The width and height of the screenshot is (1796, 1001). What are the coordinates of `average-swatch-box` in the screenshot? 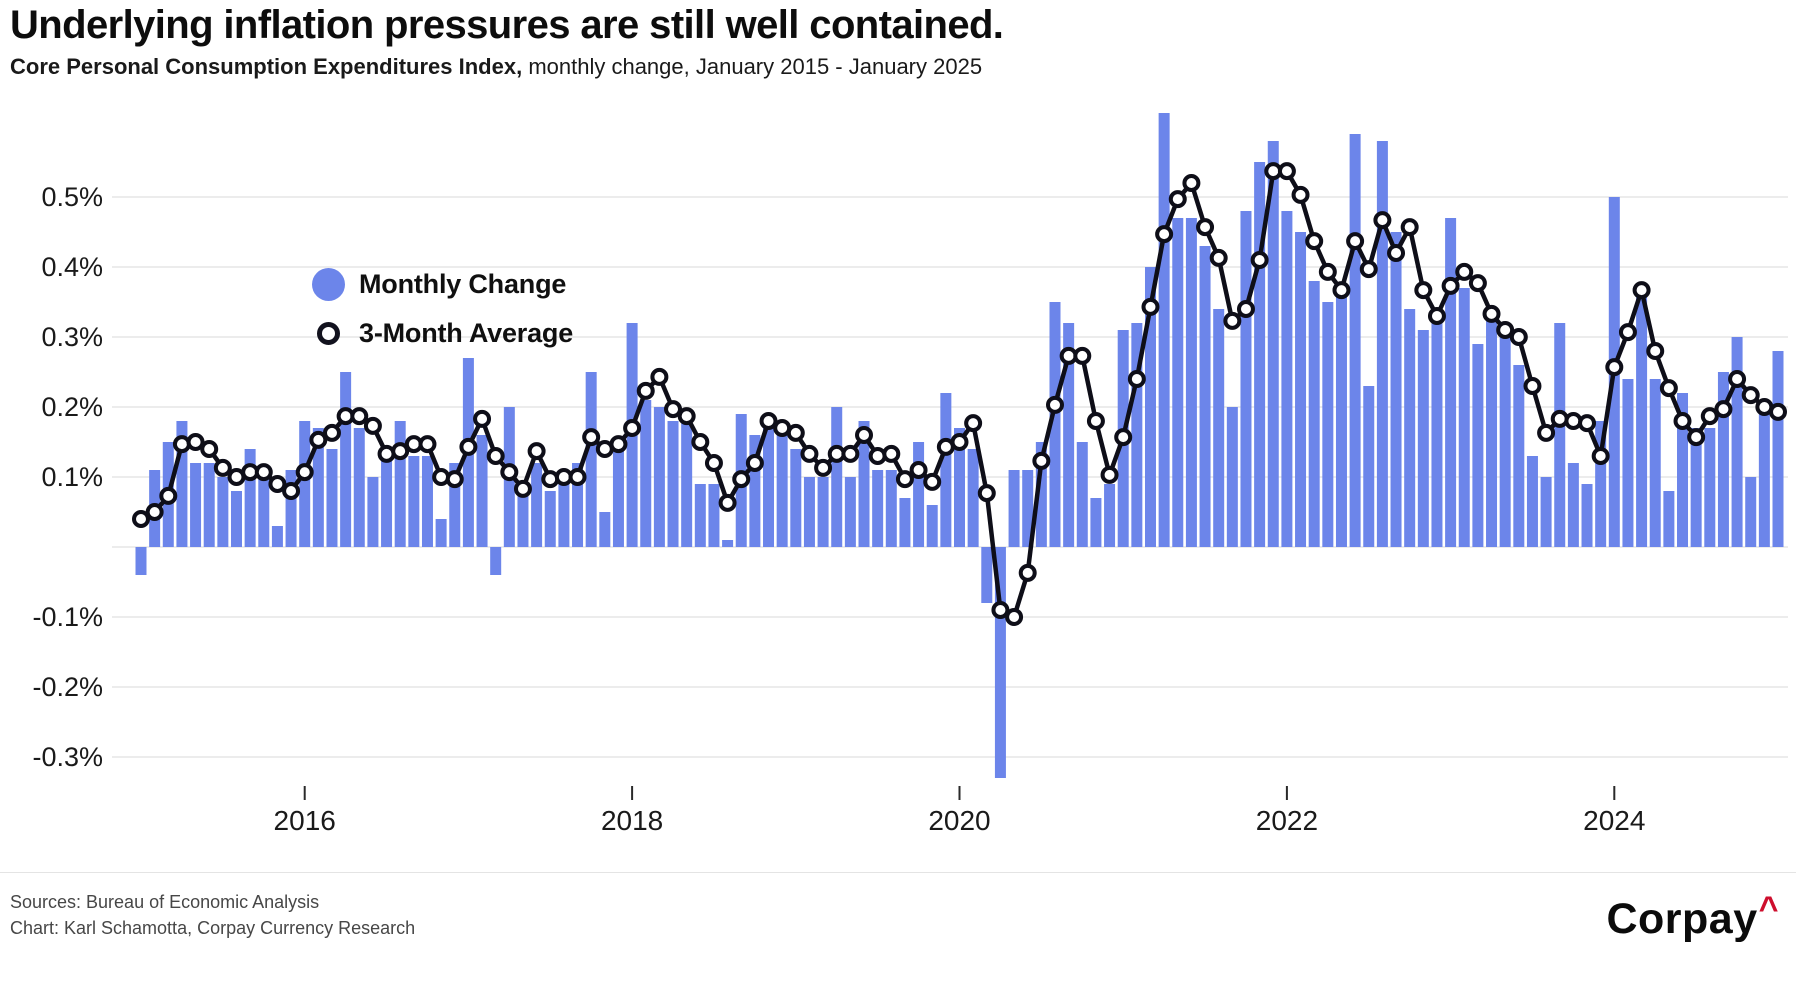 It's located at (328, 333).